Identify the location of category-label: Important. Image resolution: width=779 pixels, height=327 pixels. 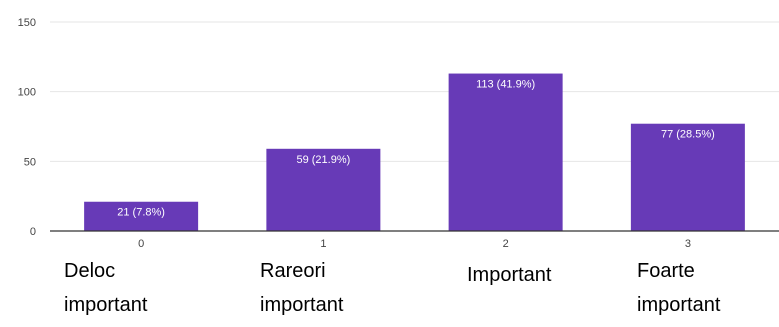
(509, 275).